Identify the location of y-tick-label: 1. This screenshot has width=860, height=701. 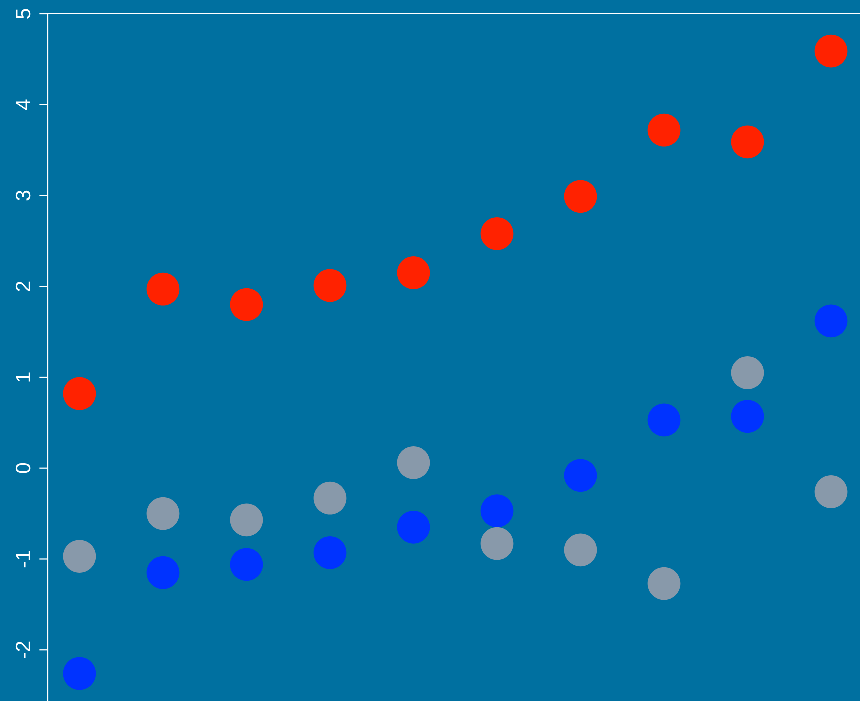
(23, 377).